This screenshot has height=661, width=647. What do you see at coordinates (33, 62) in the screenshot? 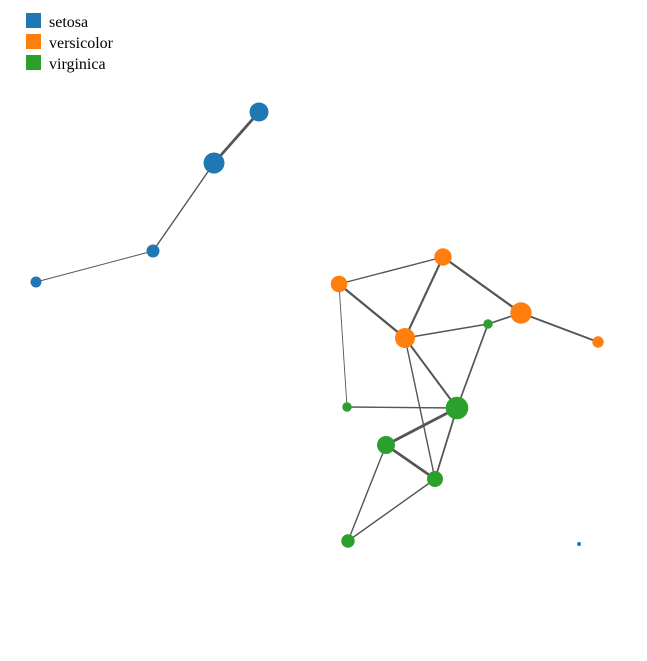
I see `legend-swatch-virginica` at bounding box center [33, 62].